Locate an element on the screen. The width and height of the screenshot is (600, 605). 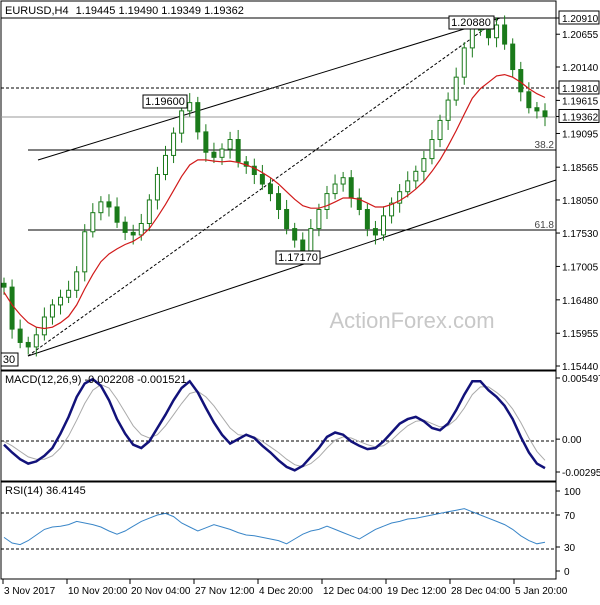
rsi-axis: 100 70 30 0 is located at coordinates (568, 532).